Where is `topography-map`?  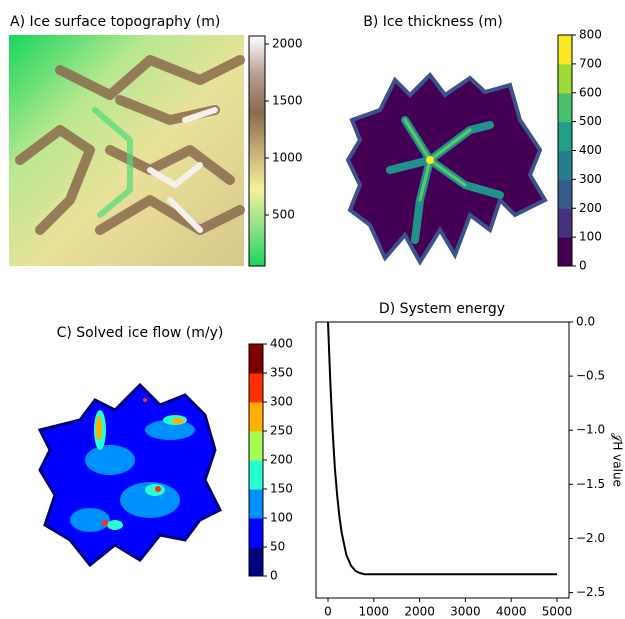 topography-map is located at coordinates (127, 150).